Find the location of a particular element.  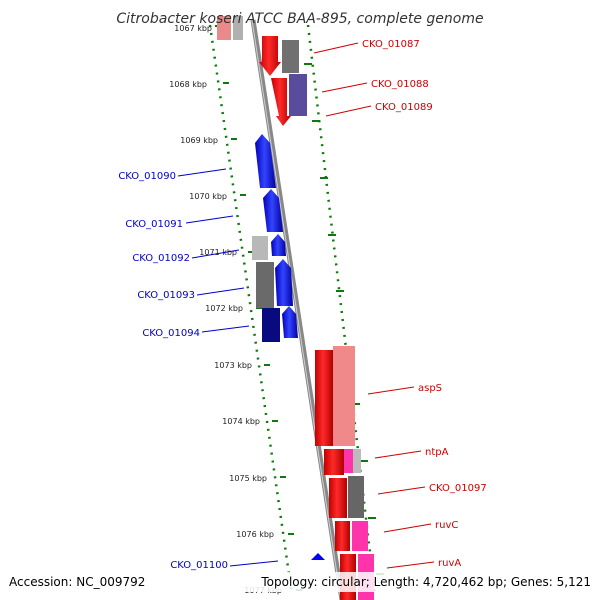

reverse-gene-labels is located at coordinates (228, 367).